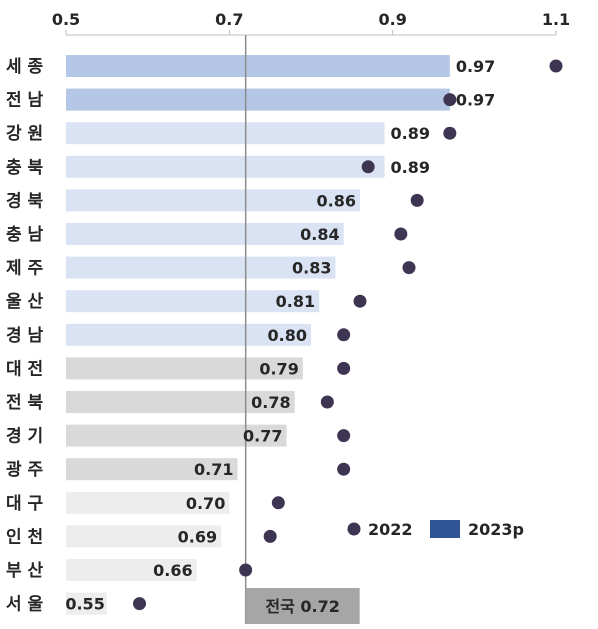 The image size is (598, 629). I want to click on category-label: 경 기, so click(24, 437).